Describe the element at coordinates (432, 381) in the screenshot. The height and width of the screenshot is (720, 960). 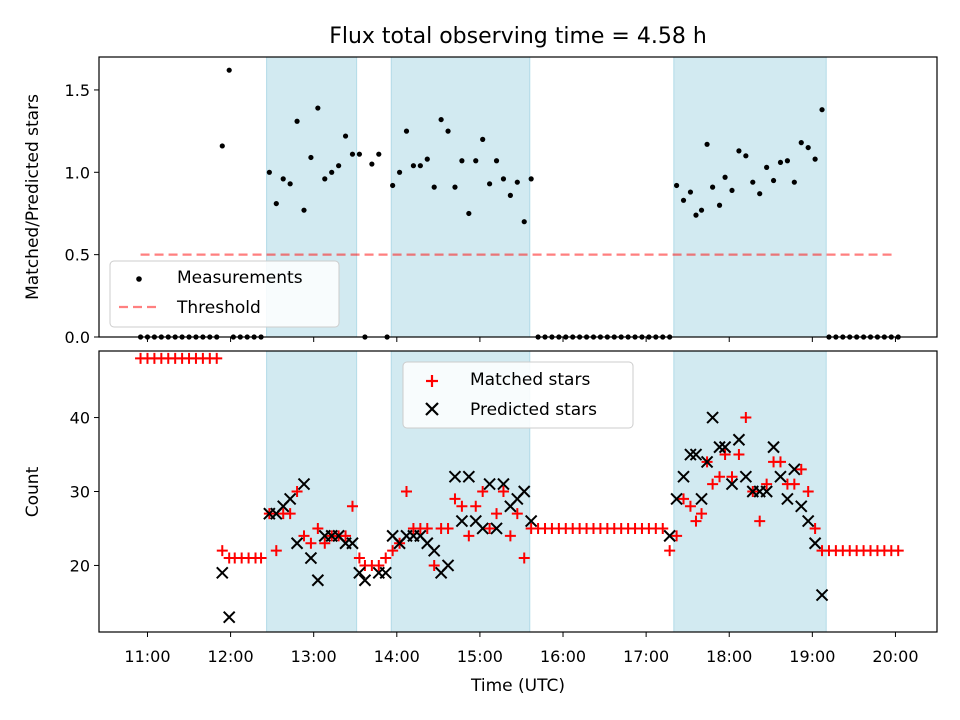
I see `matched-legend-marker` at that location.